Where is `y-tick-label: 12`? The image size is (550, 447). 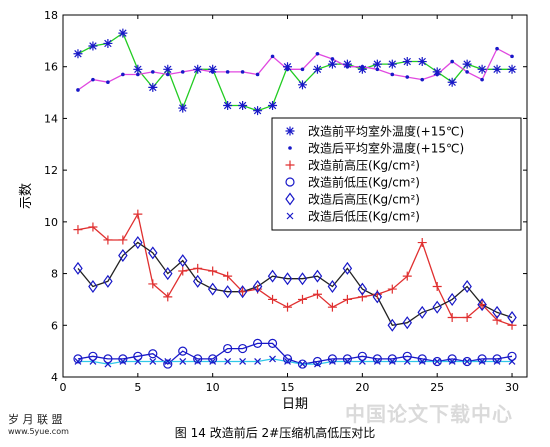 y-tick-label: 12 is located at coordinates (51, 170).